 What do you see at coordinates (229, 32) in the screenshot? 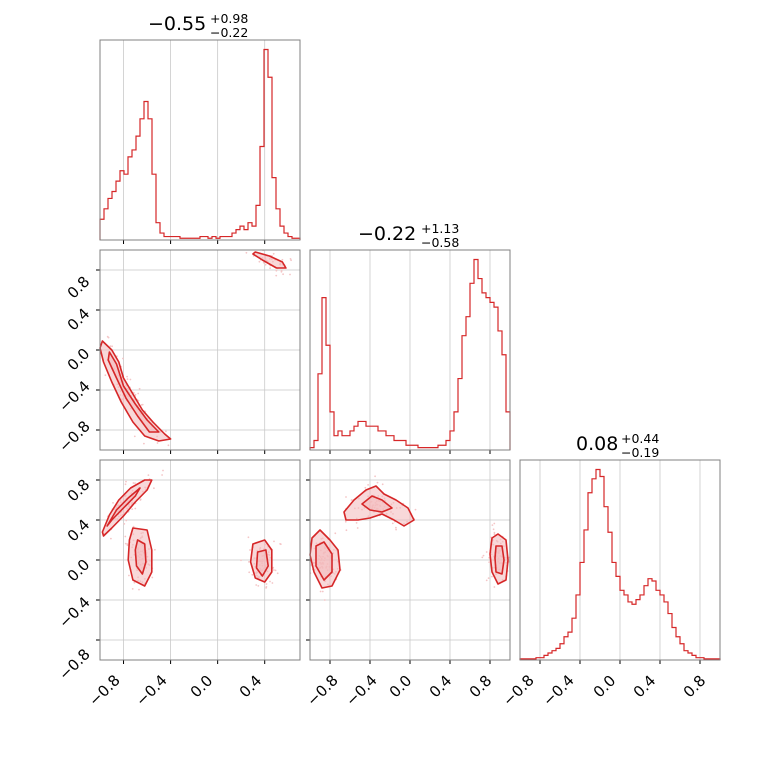
I see `title-param-1-minus: −0.22` at bounding box center [229, 32].